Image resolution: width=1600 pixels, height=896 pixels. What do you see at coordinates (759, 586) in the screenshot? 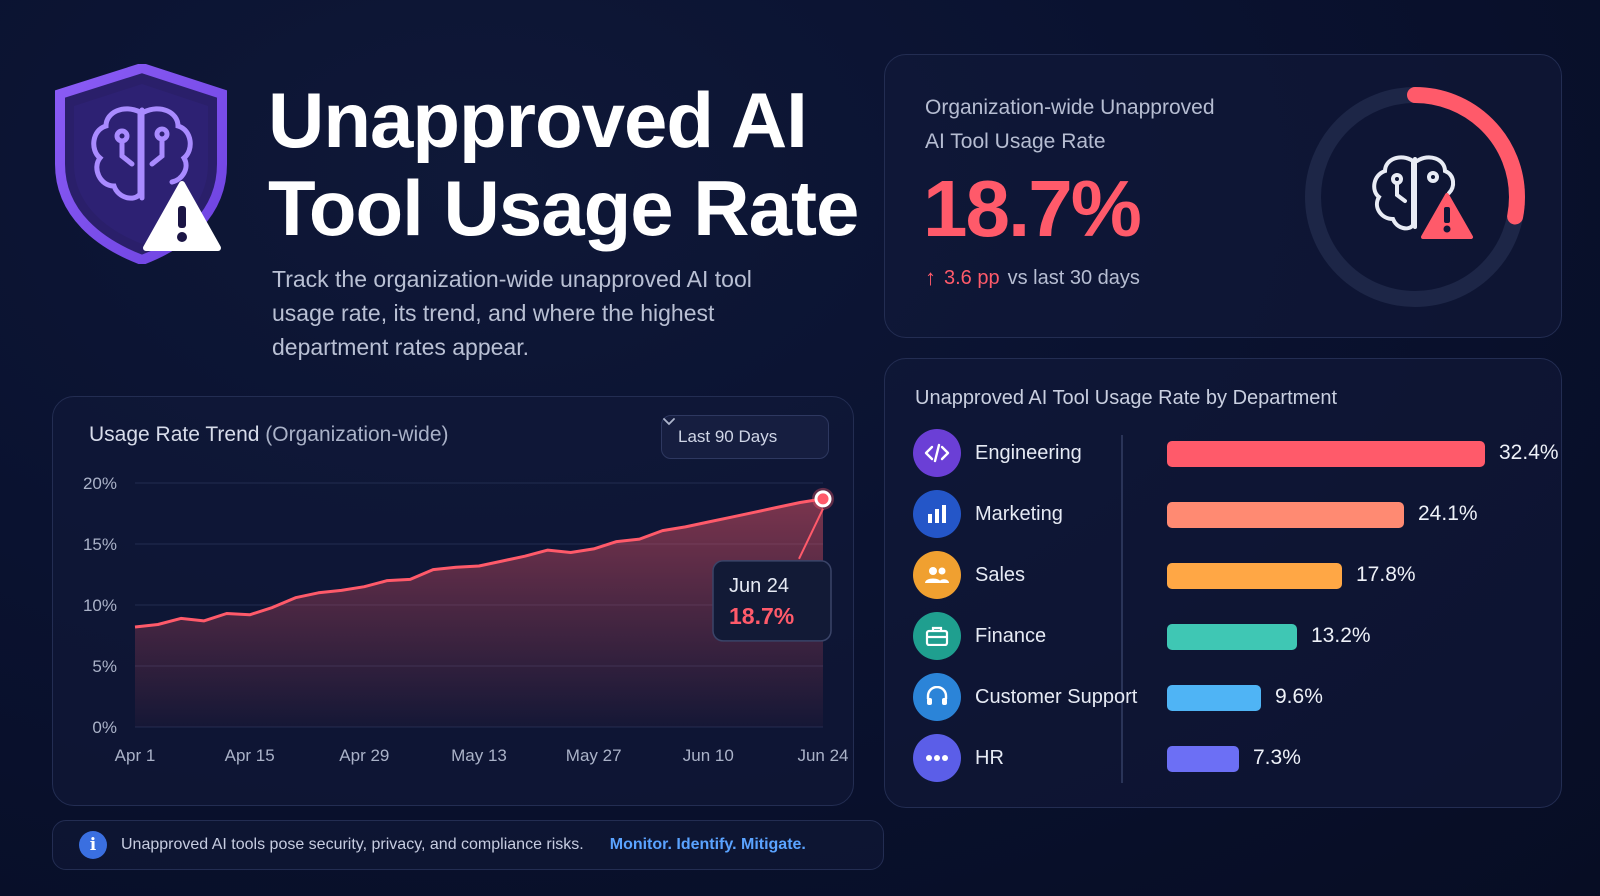
I see `tooltip-date: Jun 24` at bounding box center [759, 586].